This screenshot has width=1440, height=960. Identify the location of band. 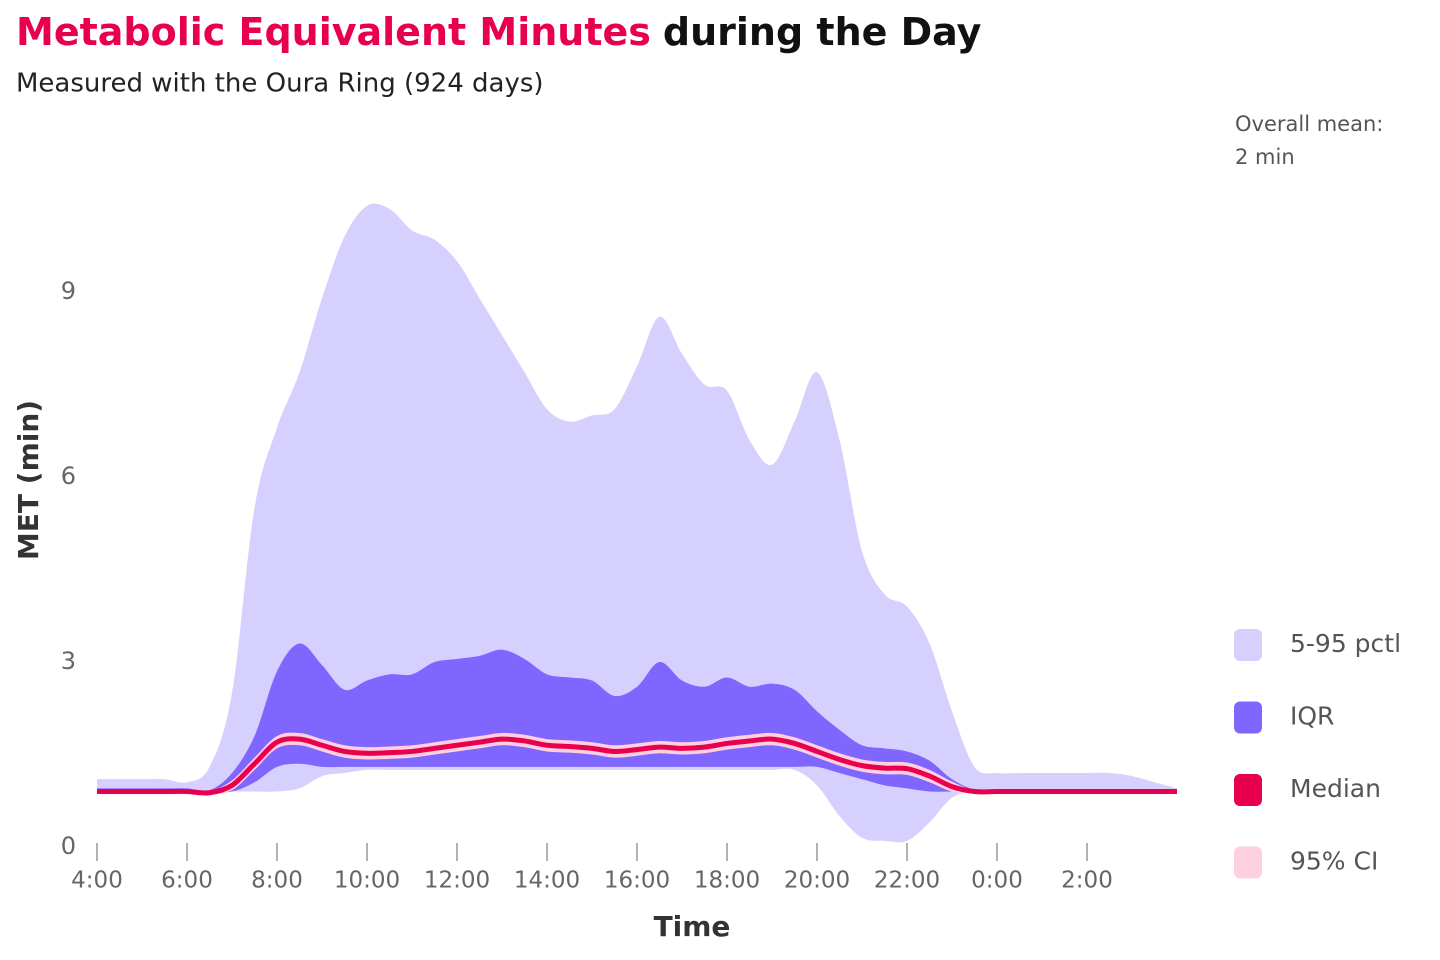
(637, 763).